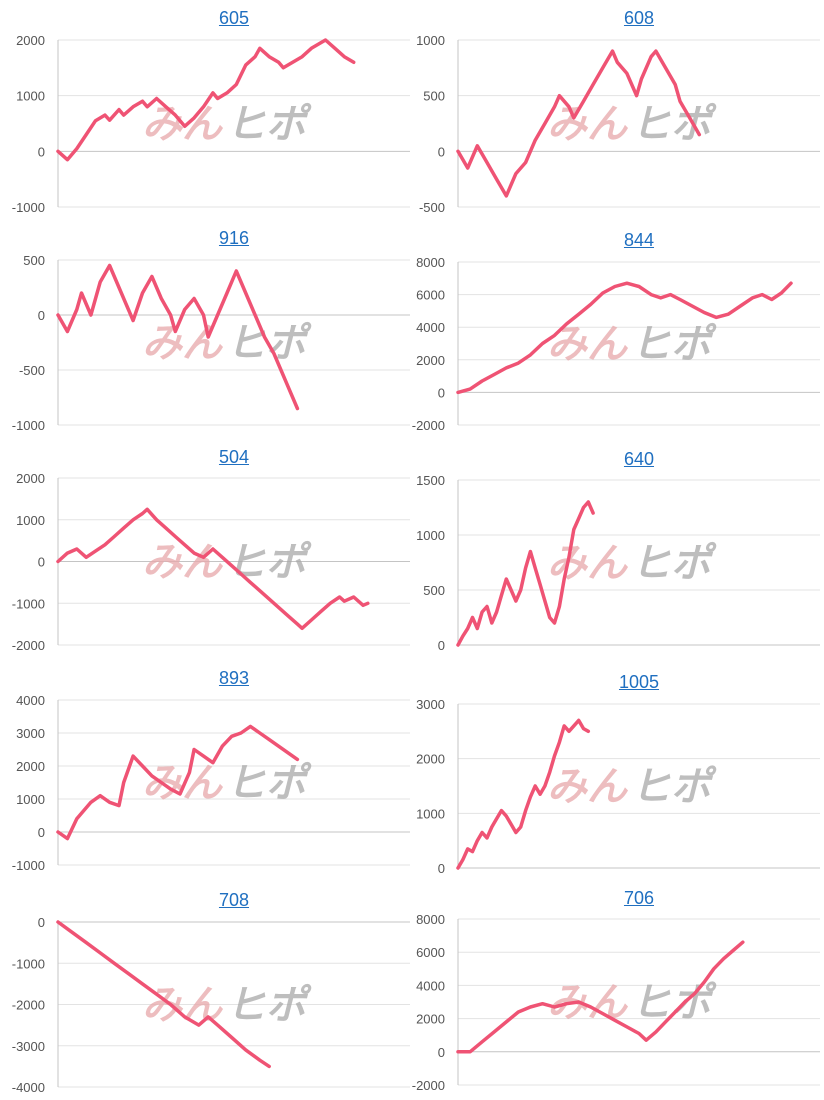  I want to click on chart-708-series-line, so click(163, 994).